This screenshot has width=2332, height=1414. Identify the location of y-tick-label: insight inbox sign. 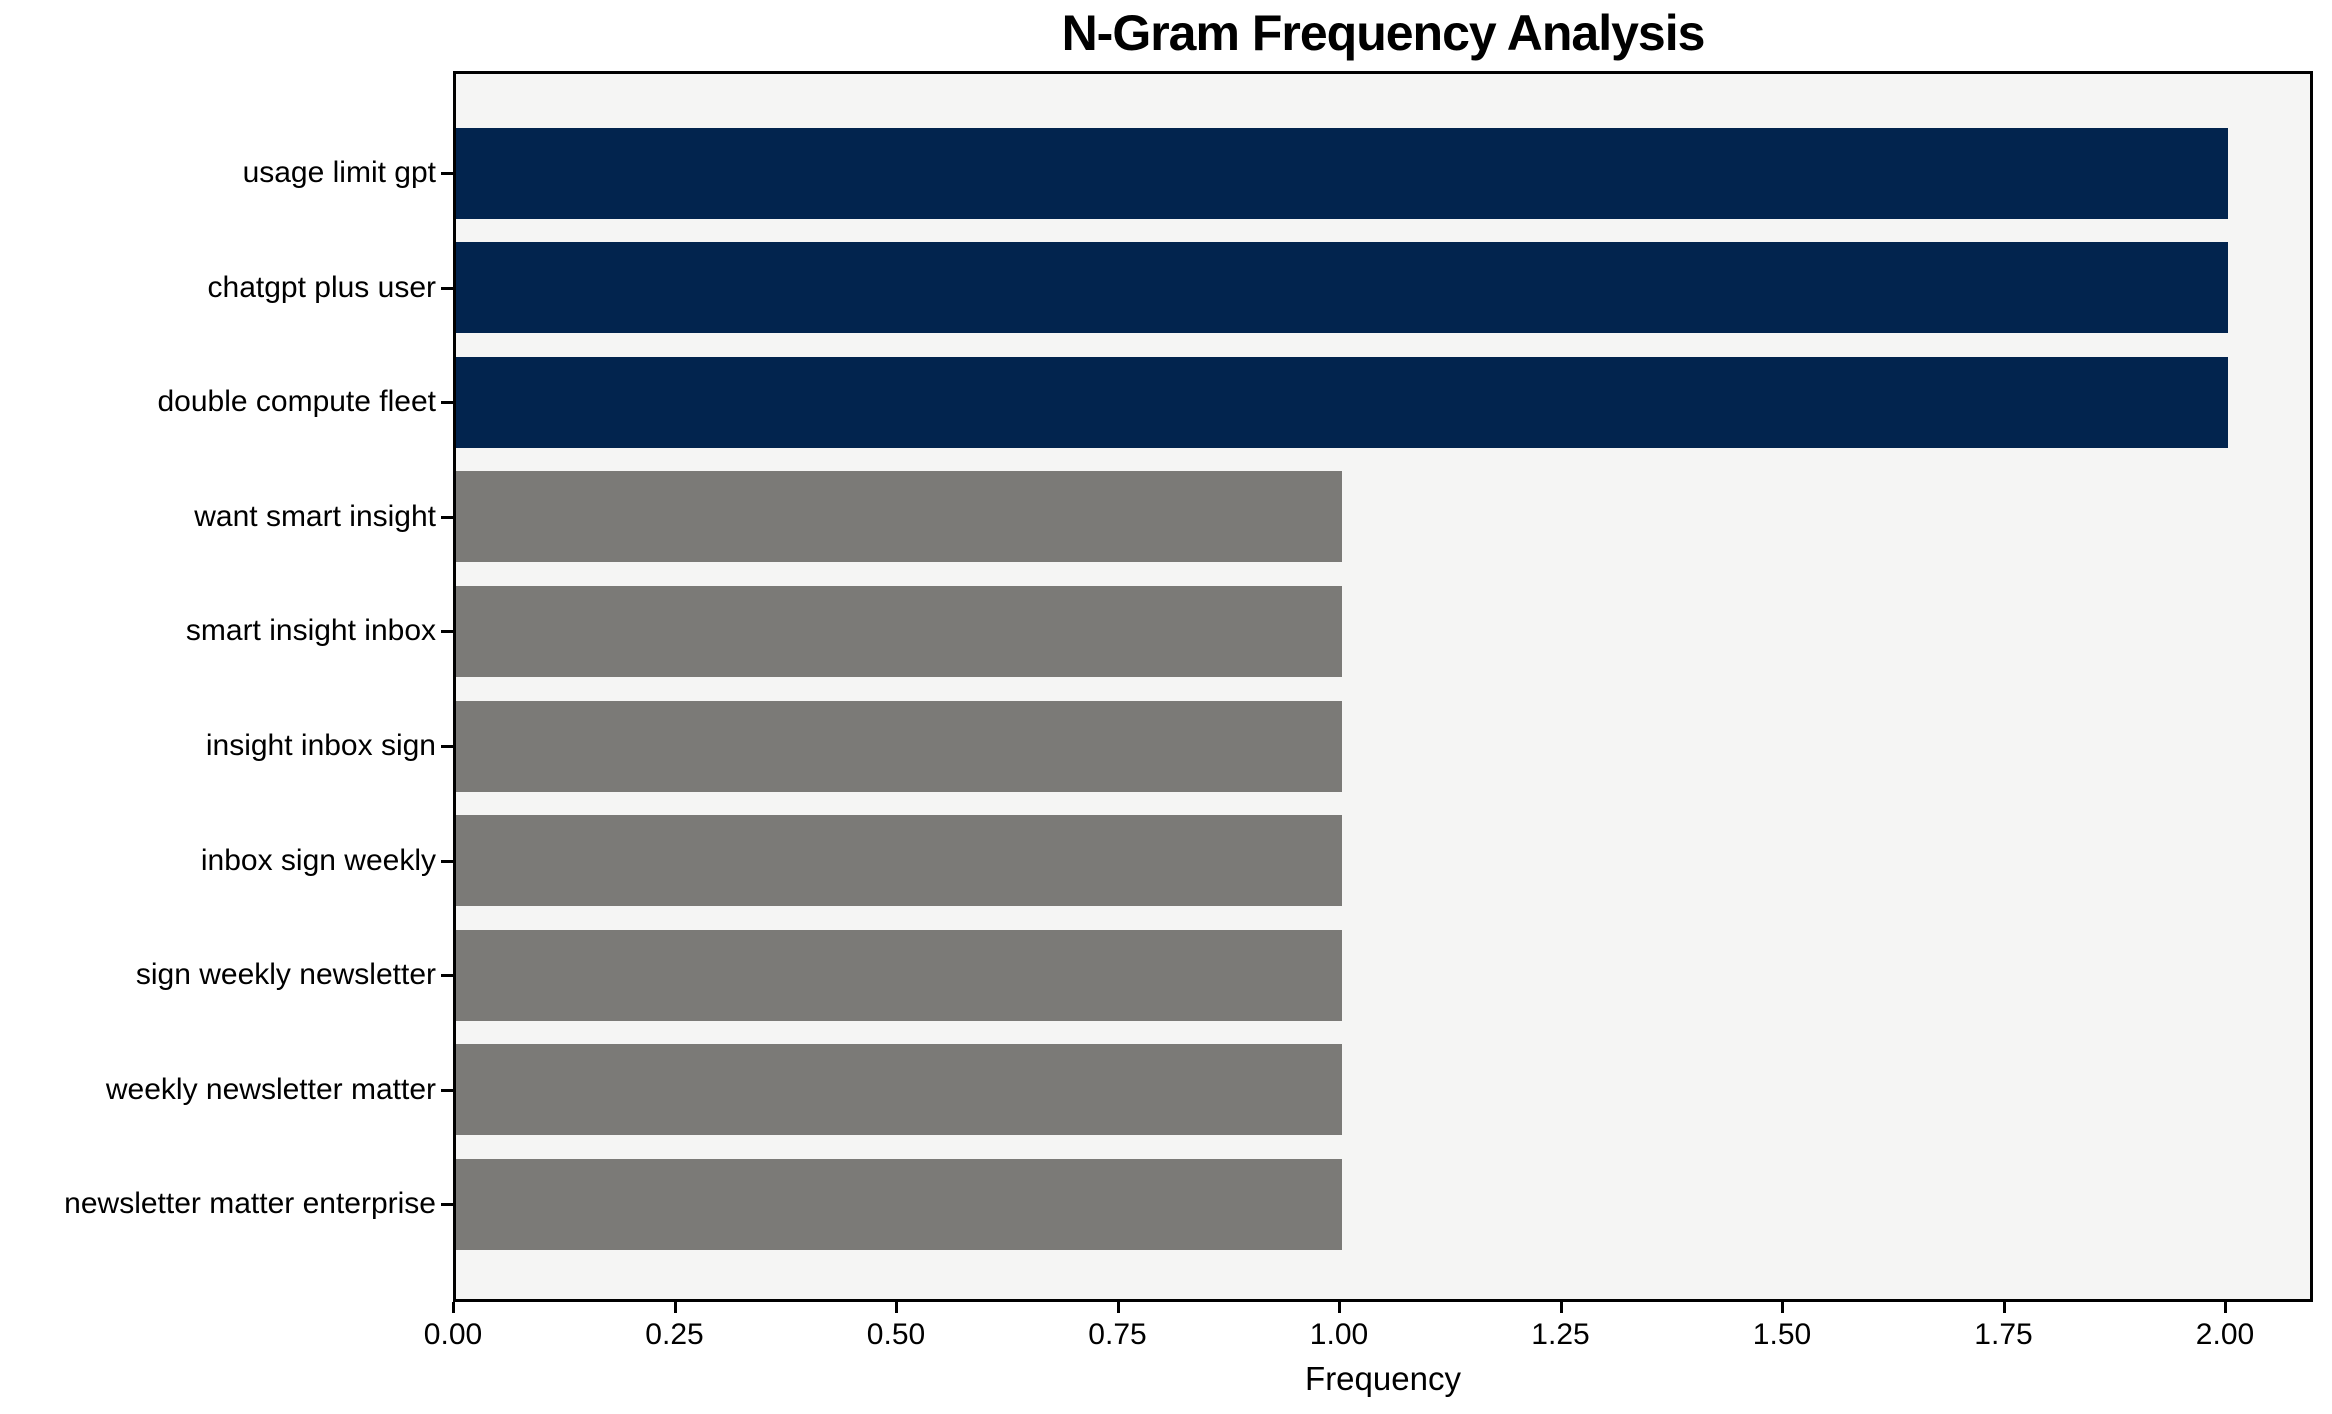
(320, 745).